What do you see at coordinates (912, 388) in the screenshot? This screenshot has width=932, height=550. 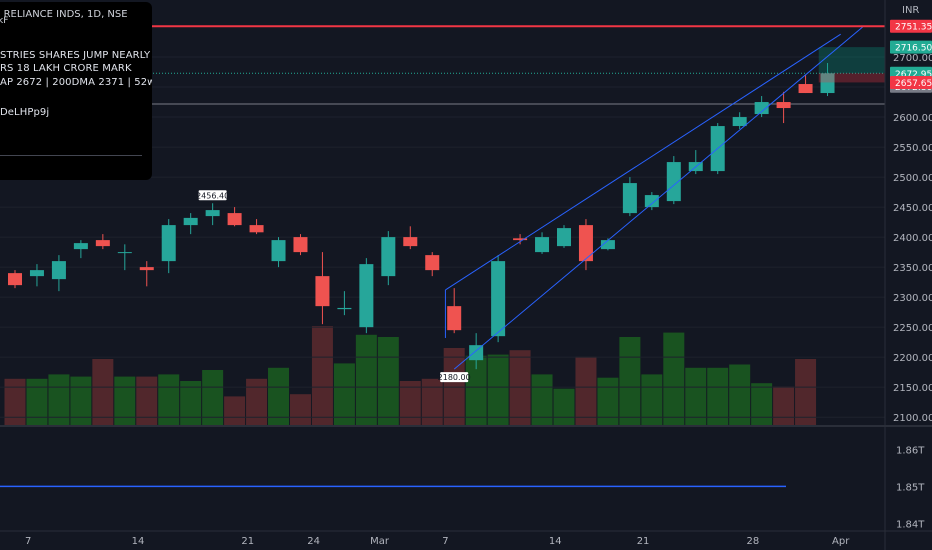 I see `price-tick-label: 2150.00` at bounding box center [912, 388].